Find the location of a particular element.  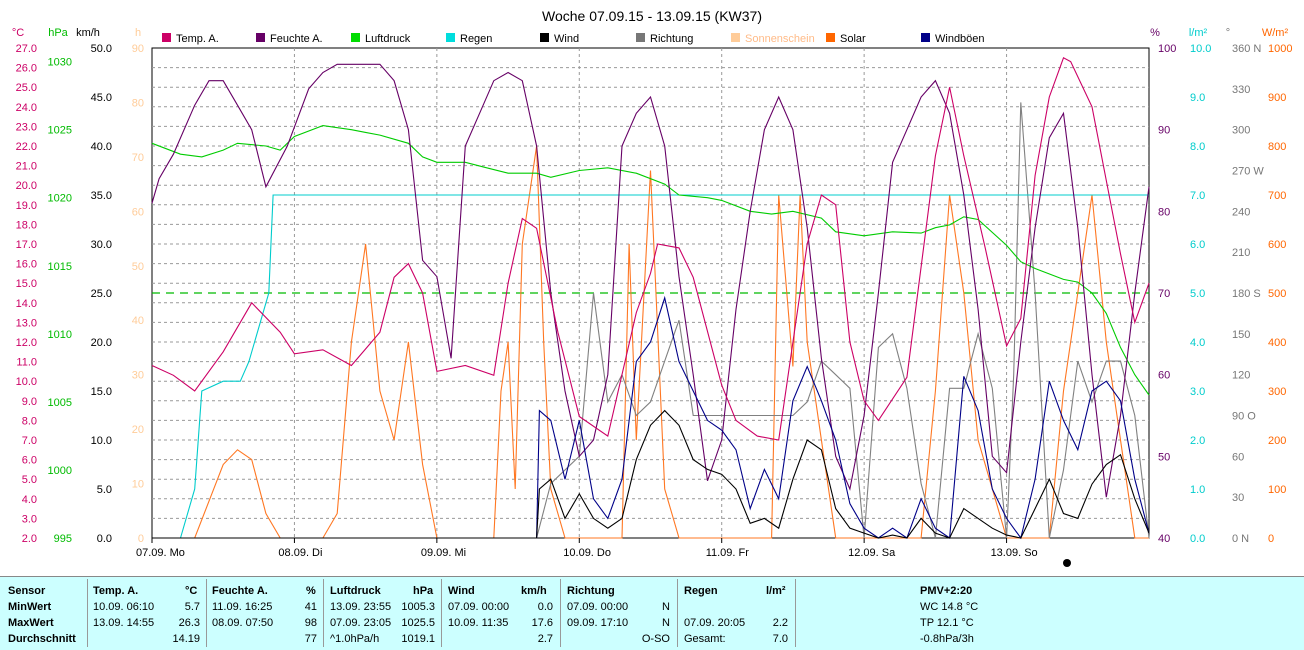

rain-tick-4: 6.0 is located at coordinates (1197, 245).